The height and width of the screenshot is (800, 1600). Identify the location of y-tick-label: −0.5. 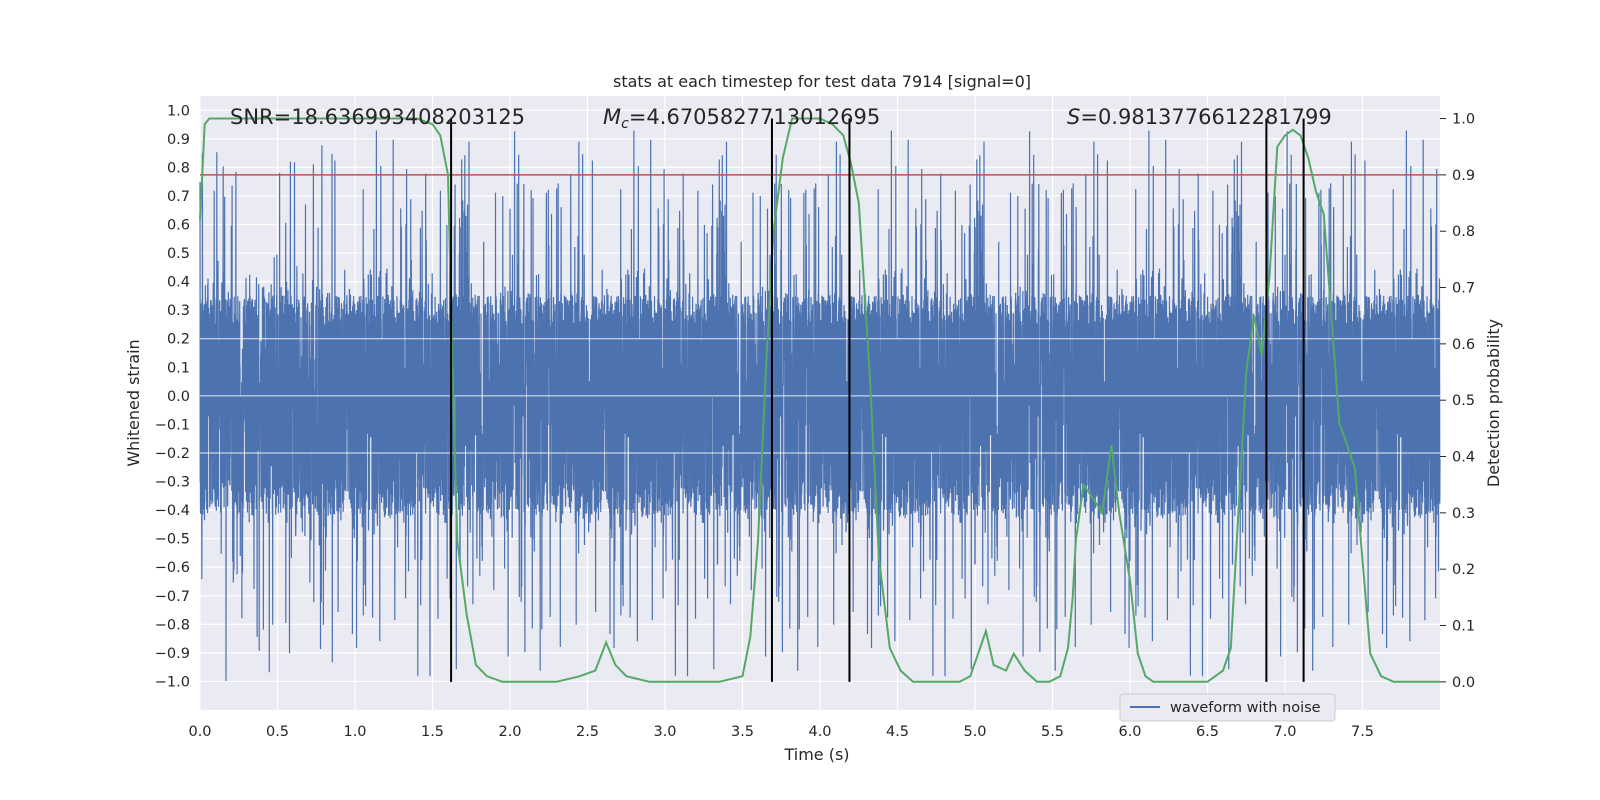
(172, 540).